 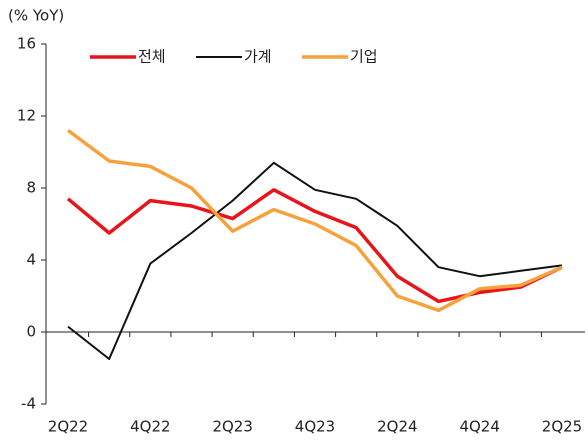 What do you see at coordinates (397, 427) in the screenshot?
I see `x-tick-label: 2Q24` at bounding box center [397, 427].